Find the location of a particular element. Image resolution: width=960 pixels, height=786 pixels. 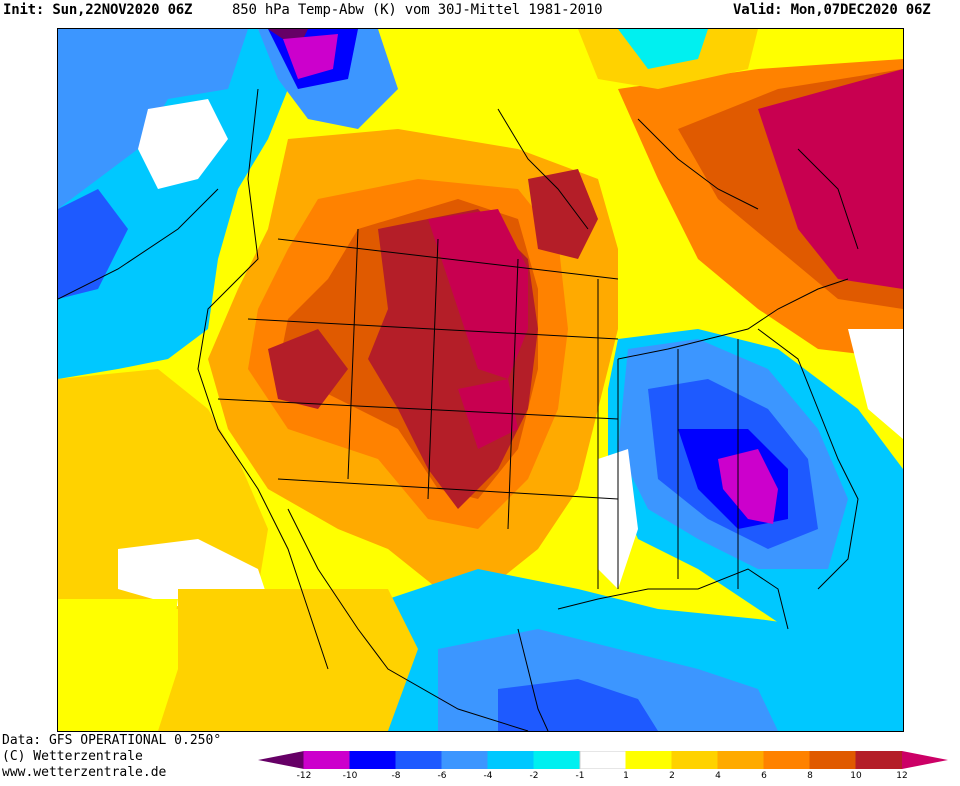

legend-tick-label: -10 is located at coordinates (350, 776).